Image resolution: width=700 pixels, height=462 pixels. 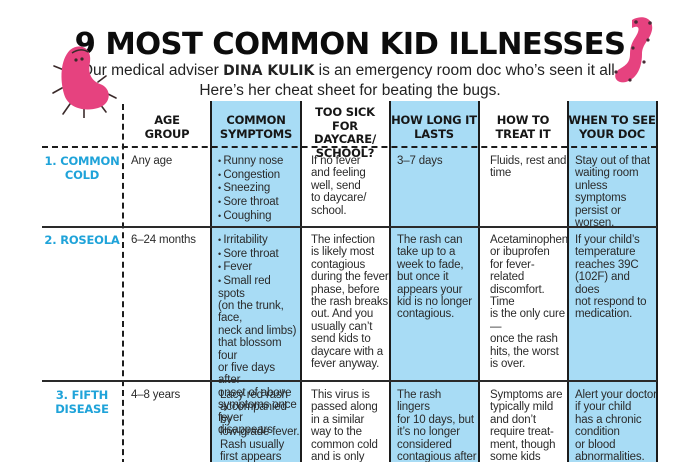 I want to click on cell-age: 6–24 months, so click(x=163, y=240).